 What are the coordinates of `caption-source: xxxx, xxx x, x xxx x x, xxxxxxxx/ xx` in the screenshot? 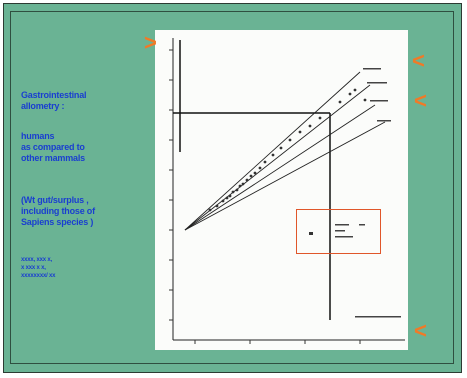 It's located at (38, 268).